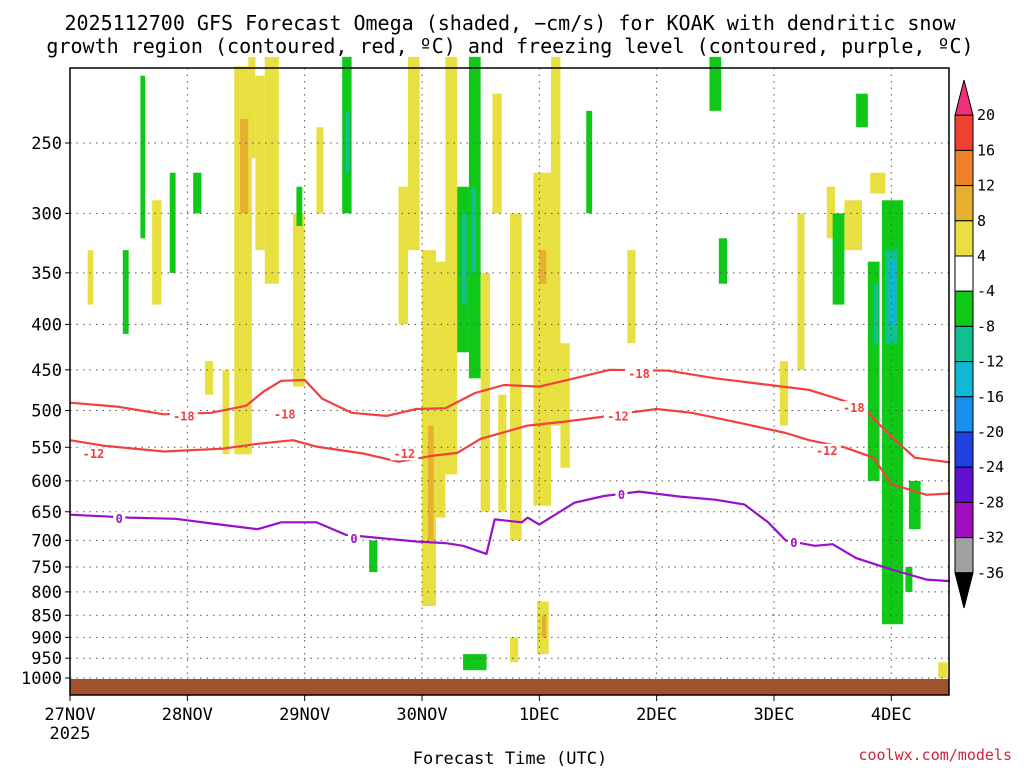 This screenshot has height=768, width=1024. What do you see at coordinates (46, 568) in the screenshot?
I see `y-tick-label-750: 750` at bounding box center [46, 568].